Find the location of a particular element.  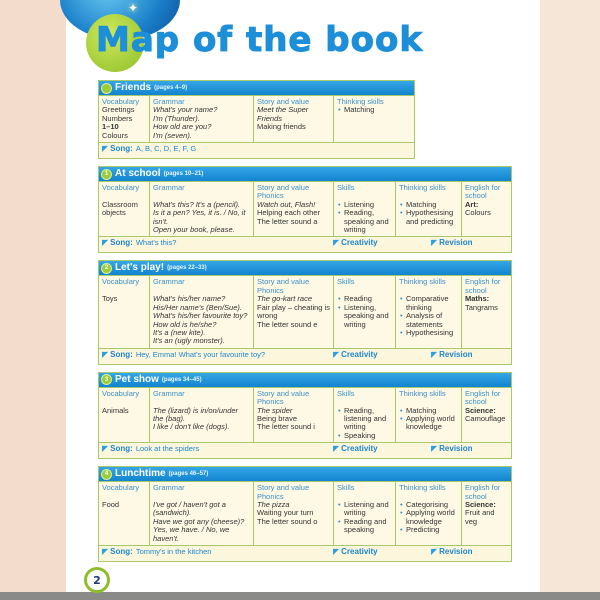

song-link: ◤ Song: Look at the spiders is located at coordinates (149, 449).